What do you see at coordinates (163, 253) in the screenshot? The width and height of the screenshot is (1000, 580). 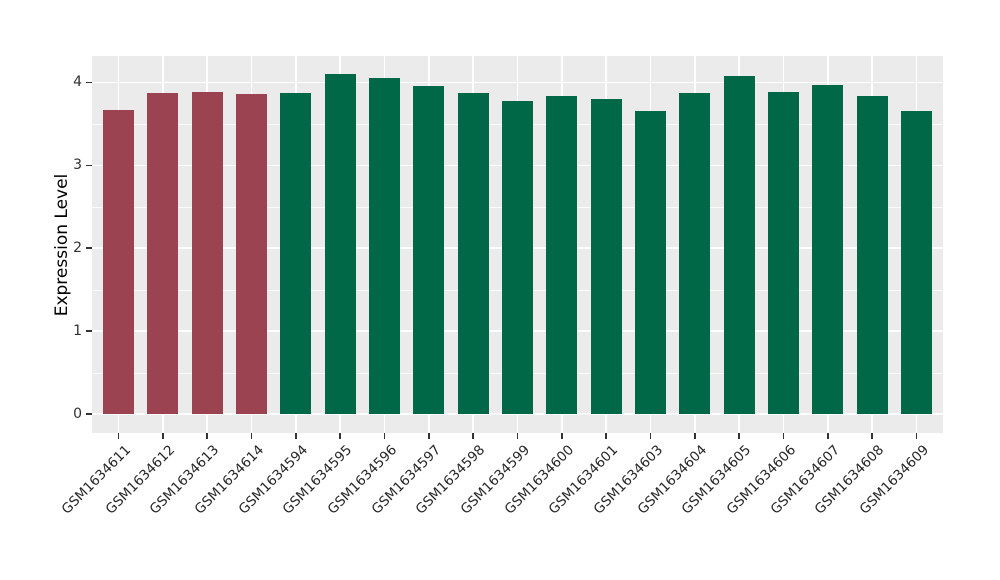 I see `bar-GSM1634612` at bounding box center [163, 253].